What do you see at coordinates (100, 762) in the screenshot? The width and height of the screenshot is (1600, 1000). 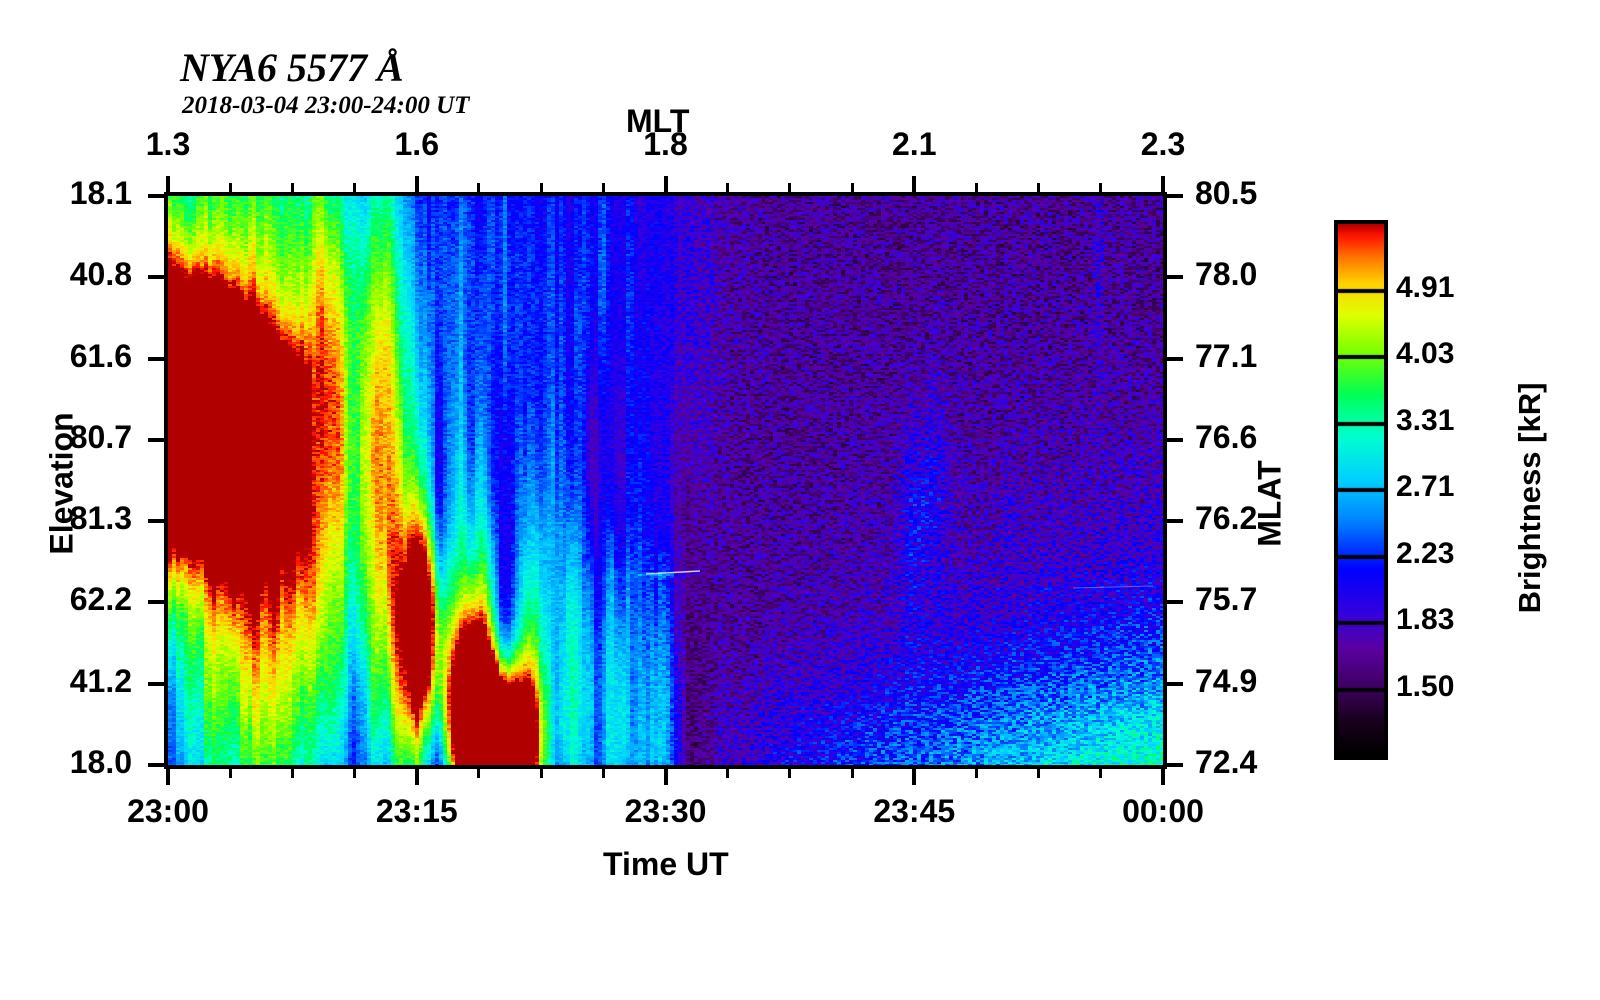 I see `tick-label: 18.0` at bounding box center [100, 762].